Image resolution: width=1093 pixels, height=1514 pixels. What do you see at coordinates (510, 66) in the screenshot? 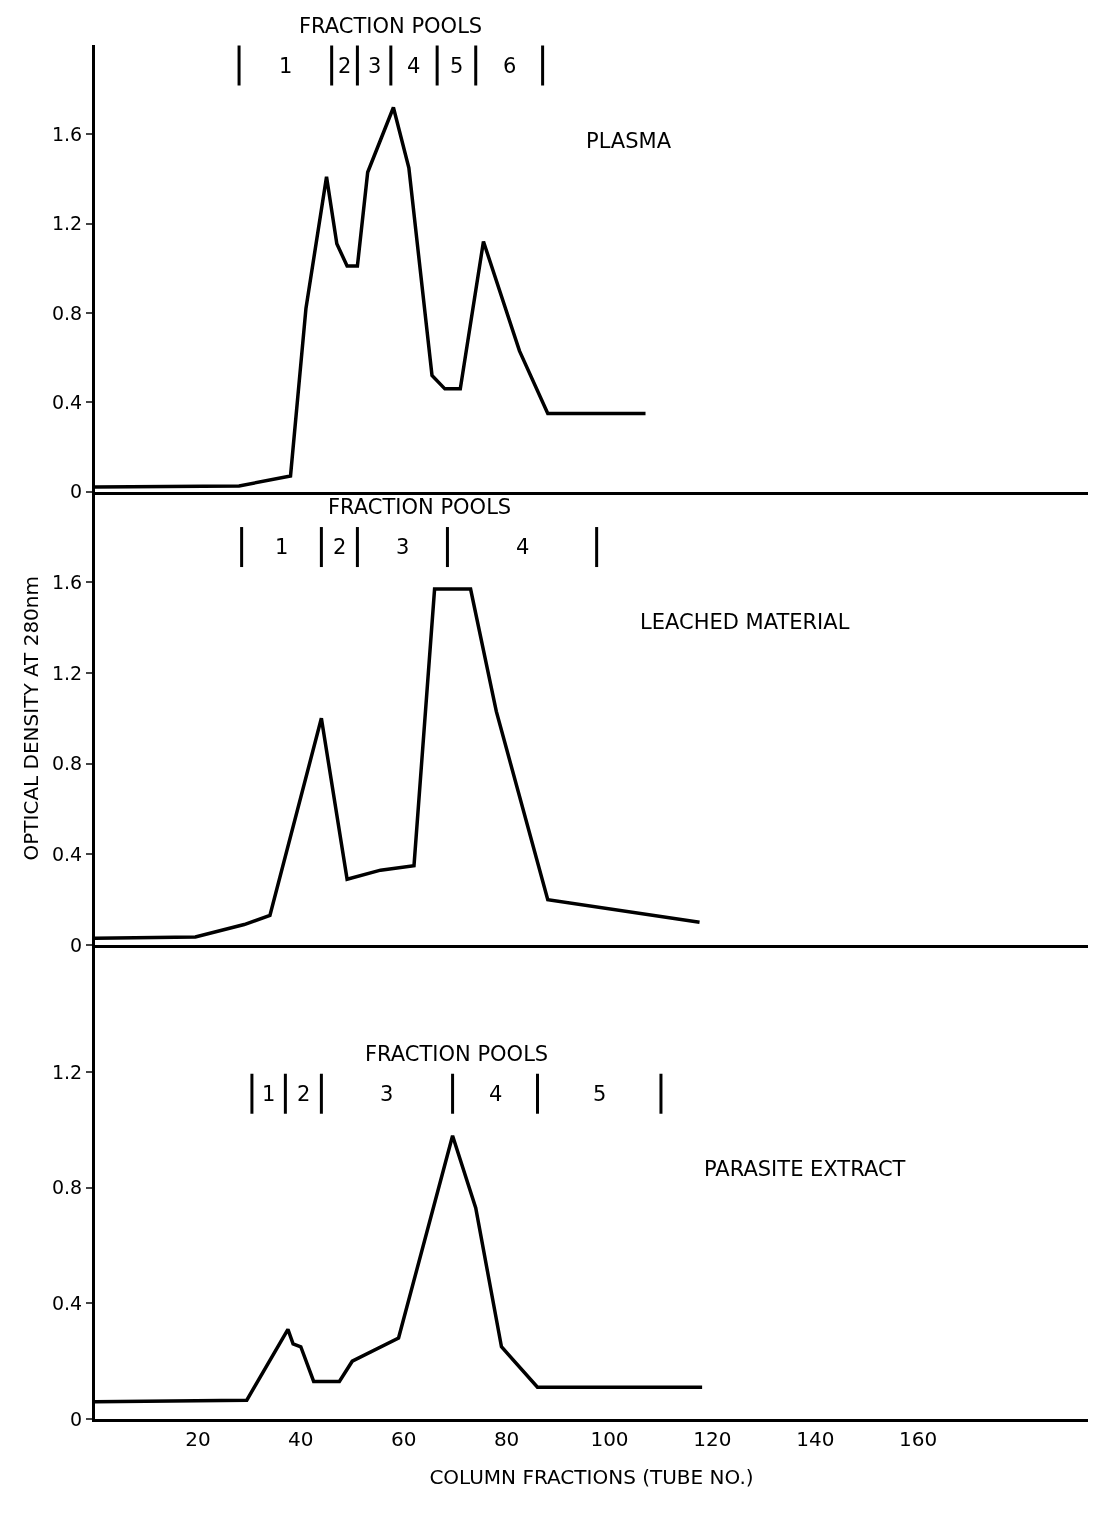
I see `annotation: 6` at bounding box center [510, 66].